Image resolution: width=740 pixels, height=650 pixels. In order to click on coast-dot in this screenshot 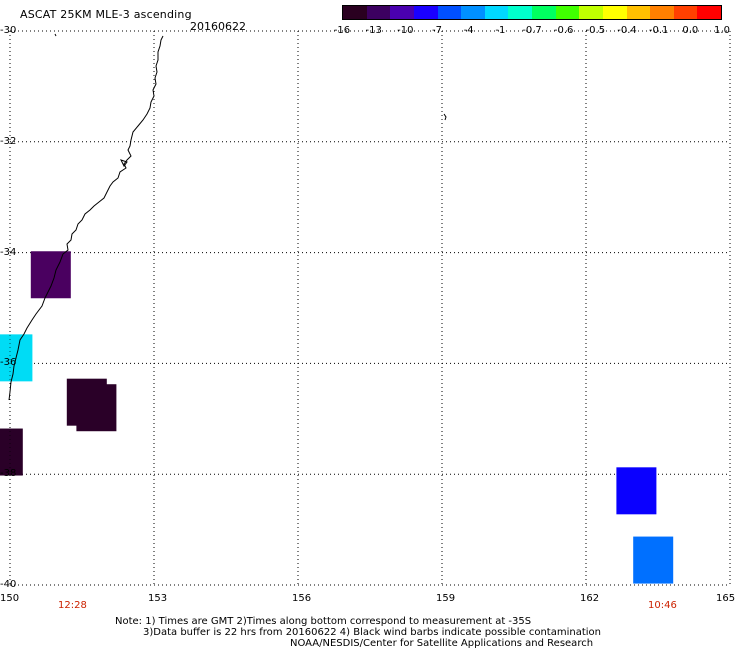, I will do `click(55, 35)`.